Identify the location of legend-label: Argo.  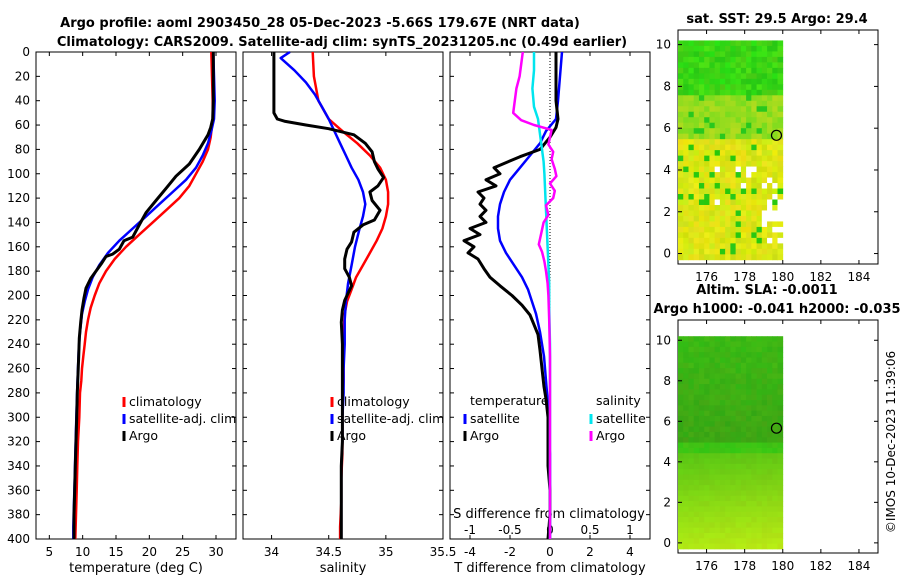
(610, 435).